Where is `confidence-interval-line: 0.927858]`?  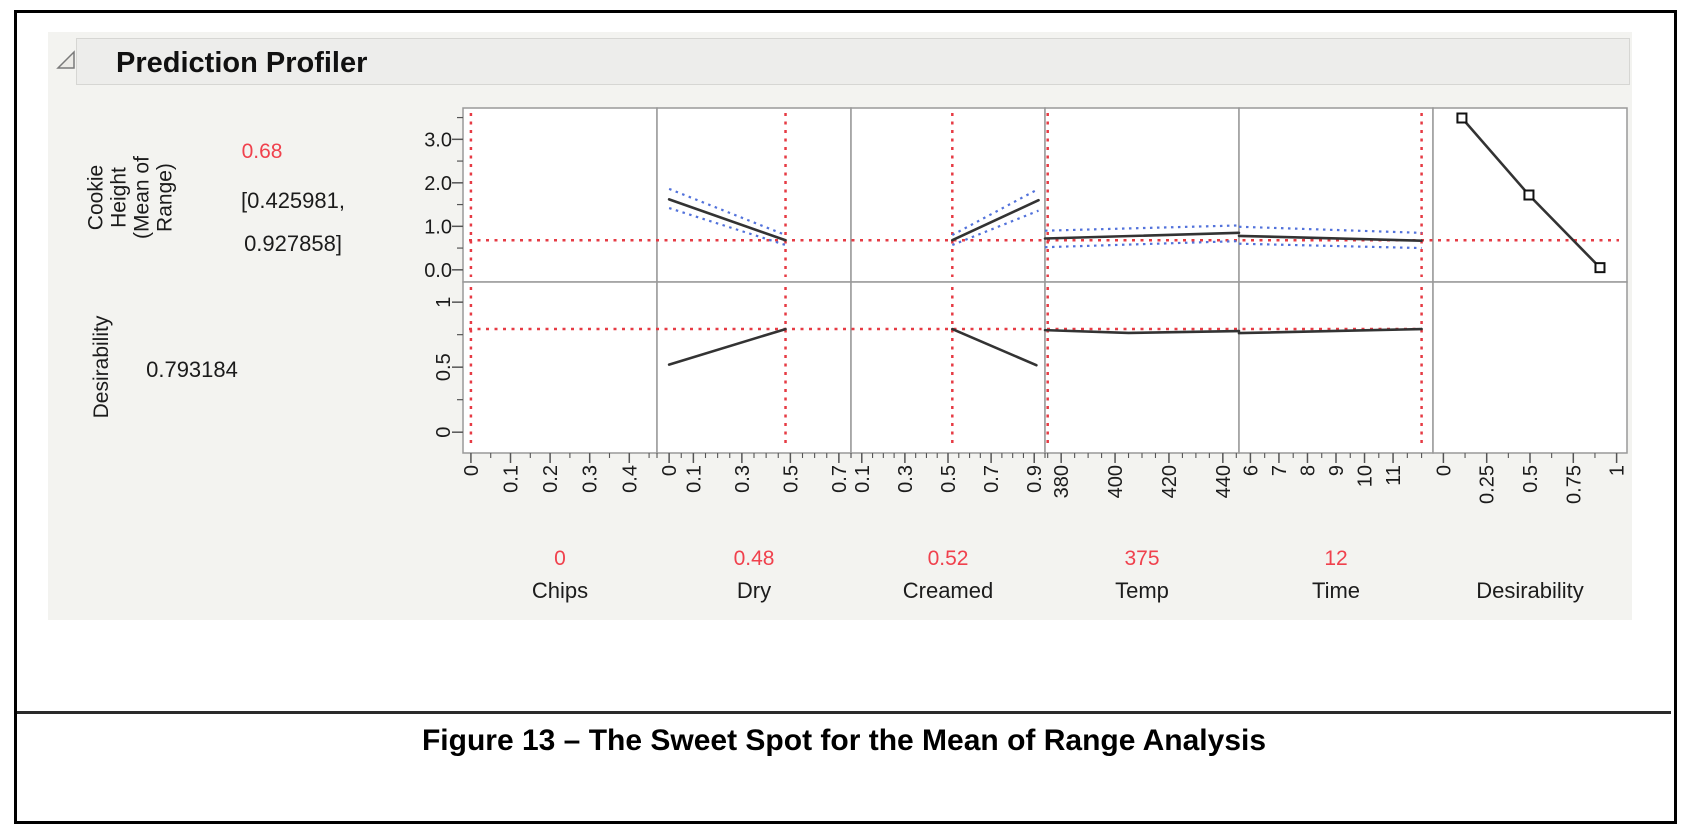
confidence-interval-line: 0.927858] is located at coordinates (293, 243).